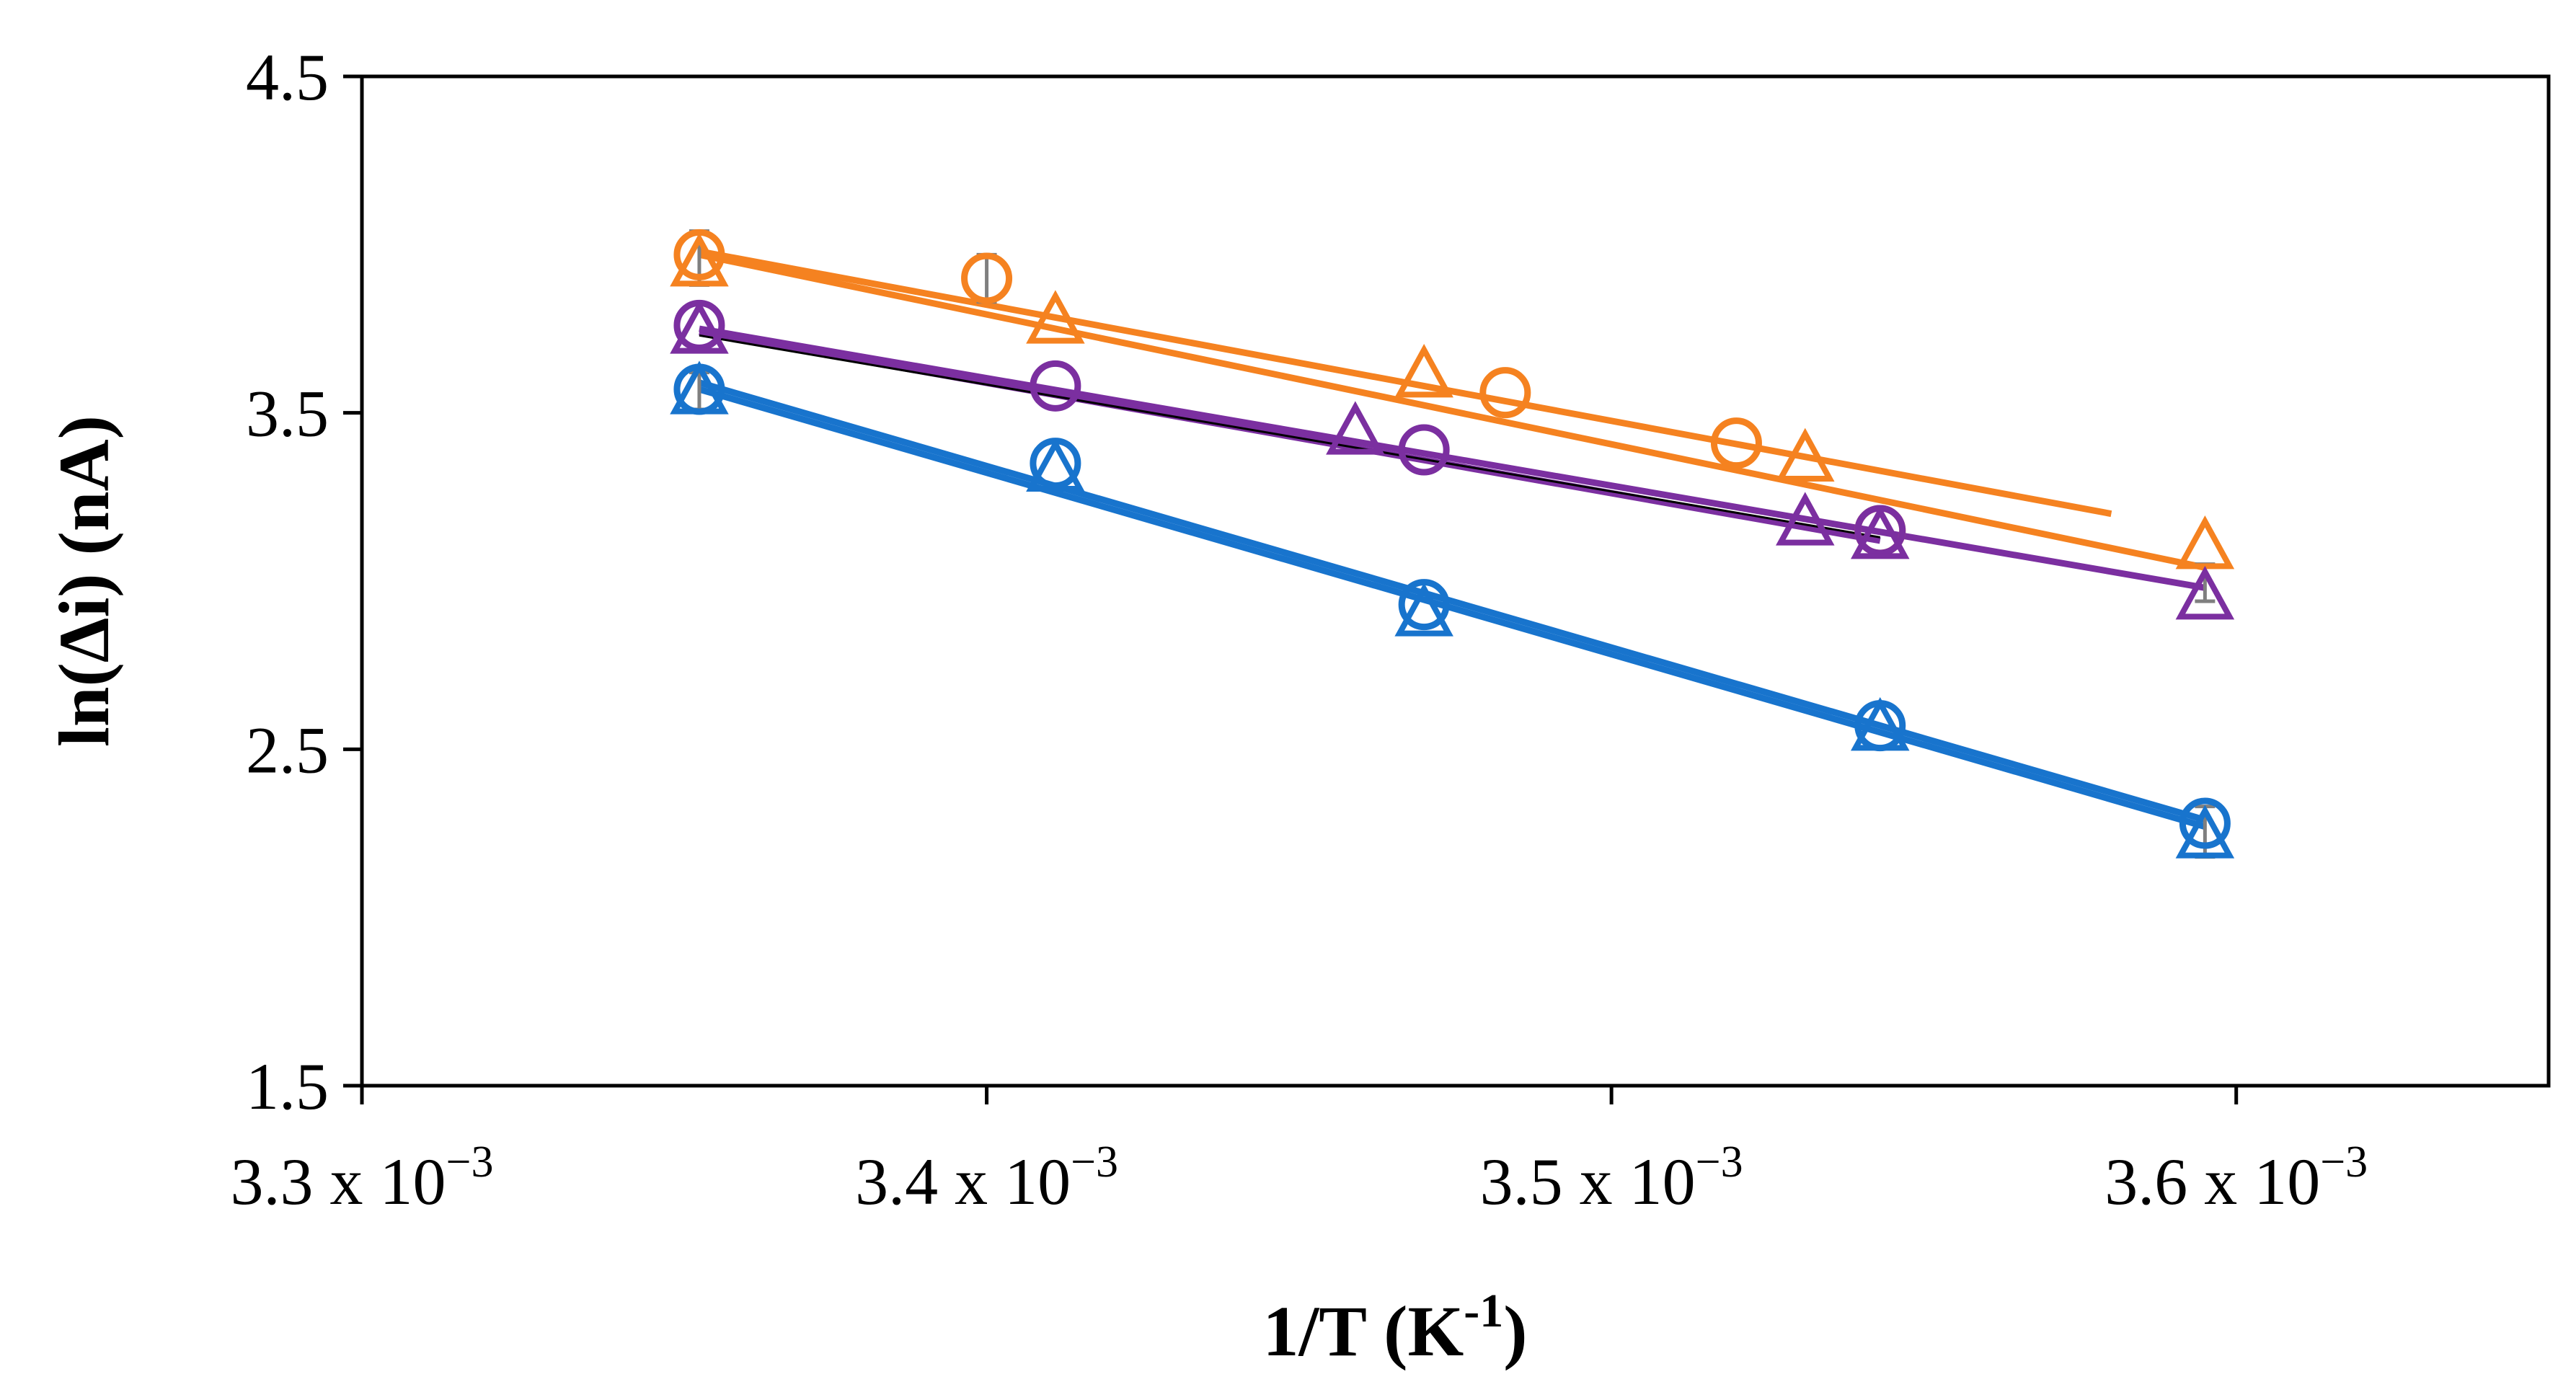  What do you see at coordinates (280, 1181) in the screenshot?
I see `x-tick-mantissa: 3.3` at bounding box center [280, 1181].